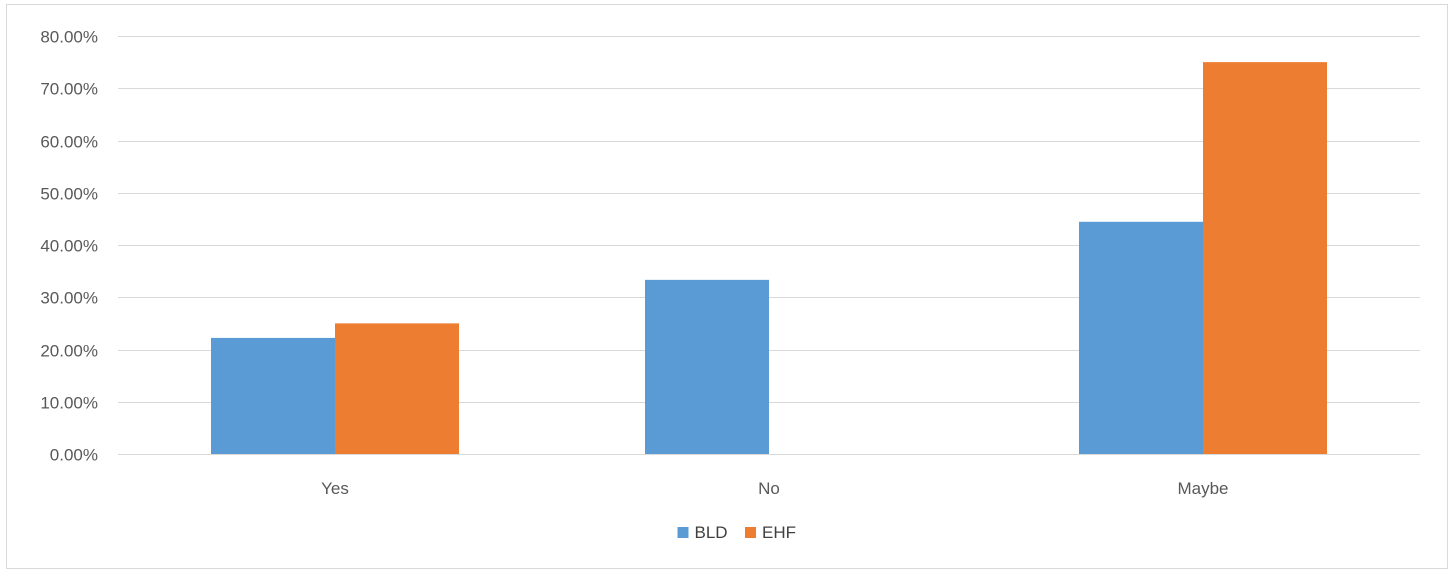  I want to click on y-tick-label: 40.00%, so click(69, 246).